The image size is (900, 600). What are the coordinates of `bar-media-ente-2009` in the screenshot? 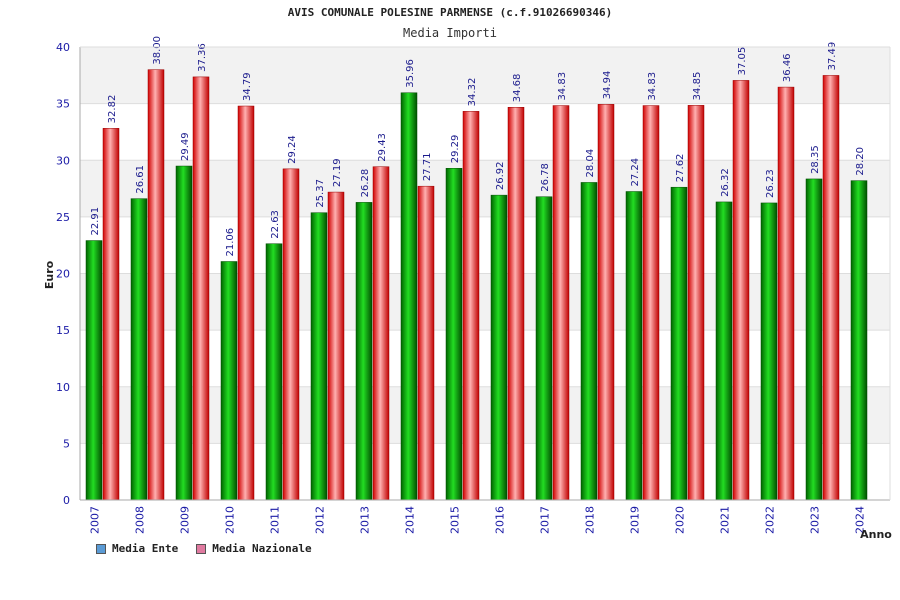 It's located at (184, 333).